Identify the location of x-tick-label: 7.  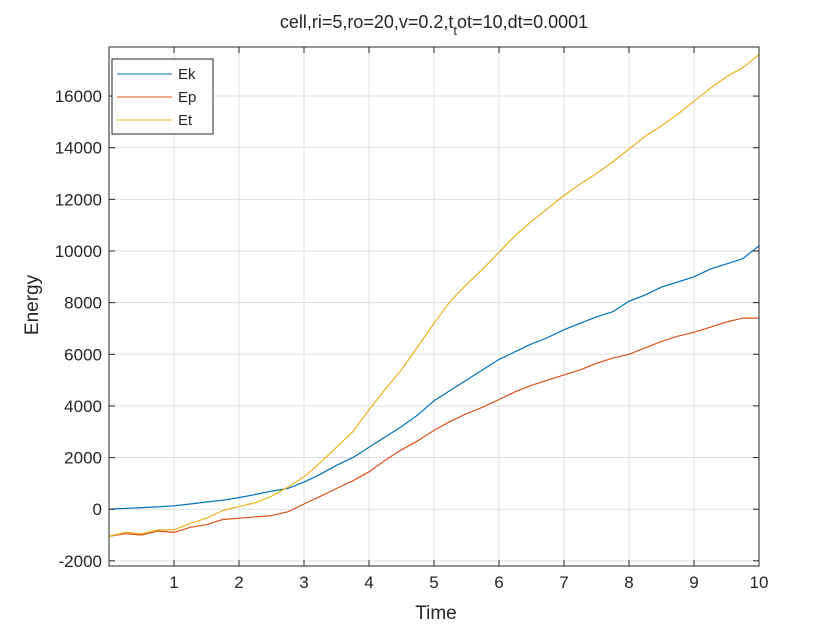
(563, 582).